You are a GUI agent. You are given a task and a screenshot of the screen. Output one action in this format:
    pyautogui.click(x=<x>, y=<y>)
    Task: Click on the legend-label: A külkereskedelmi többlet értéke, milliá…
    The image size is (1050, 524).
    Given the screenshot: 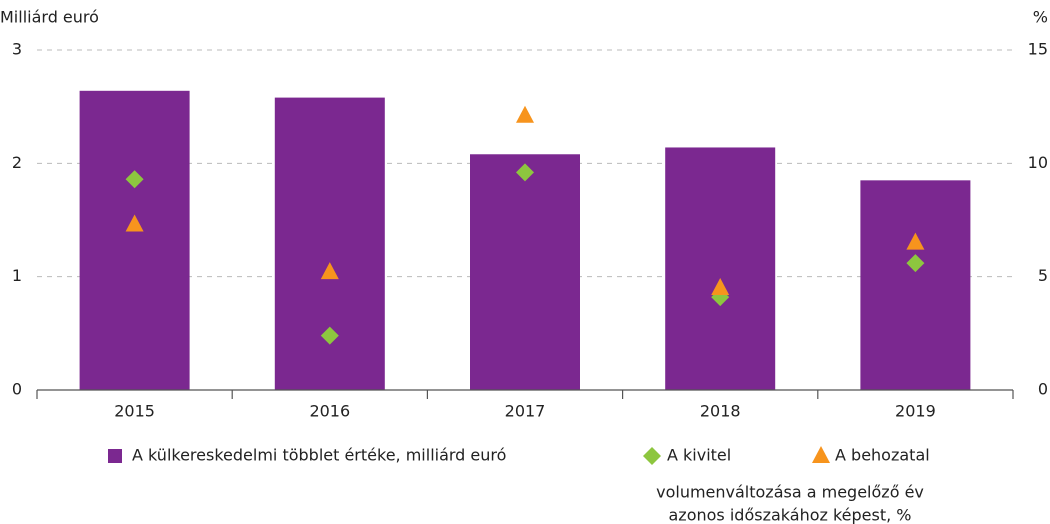 What is the action you would take?
    pyautogui.click(x=319, y=455)
    